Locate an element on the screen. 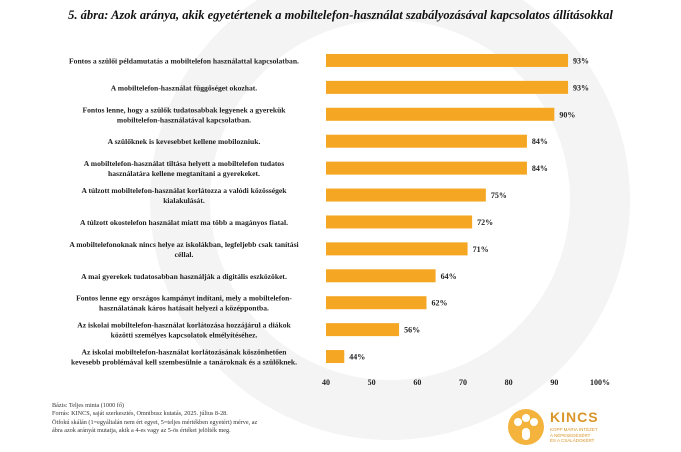  bar-value-label-4: 84% is located at coordinates (540, 141).